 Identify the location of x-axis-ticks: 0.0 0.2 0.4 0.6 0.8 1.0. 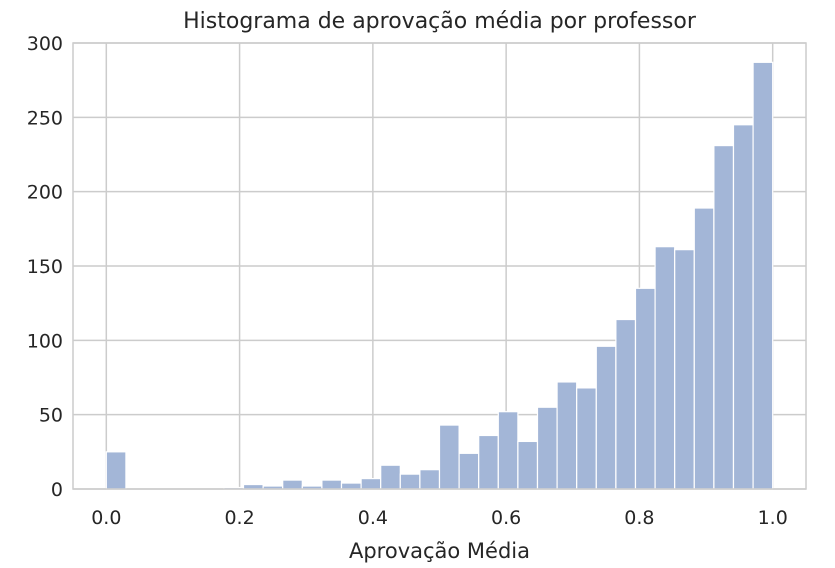
(439, 518).